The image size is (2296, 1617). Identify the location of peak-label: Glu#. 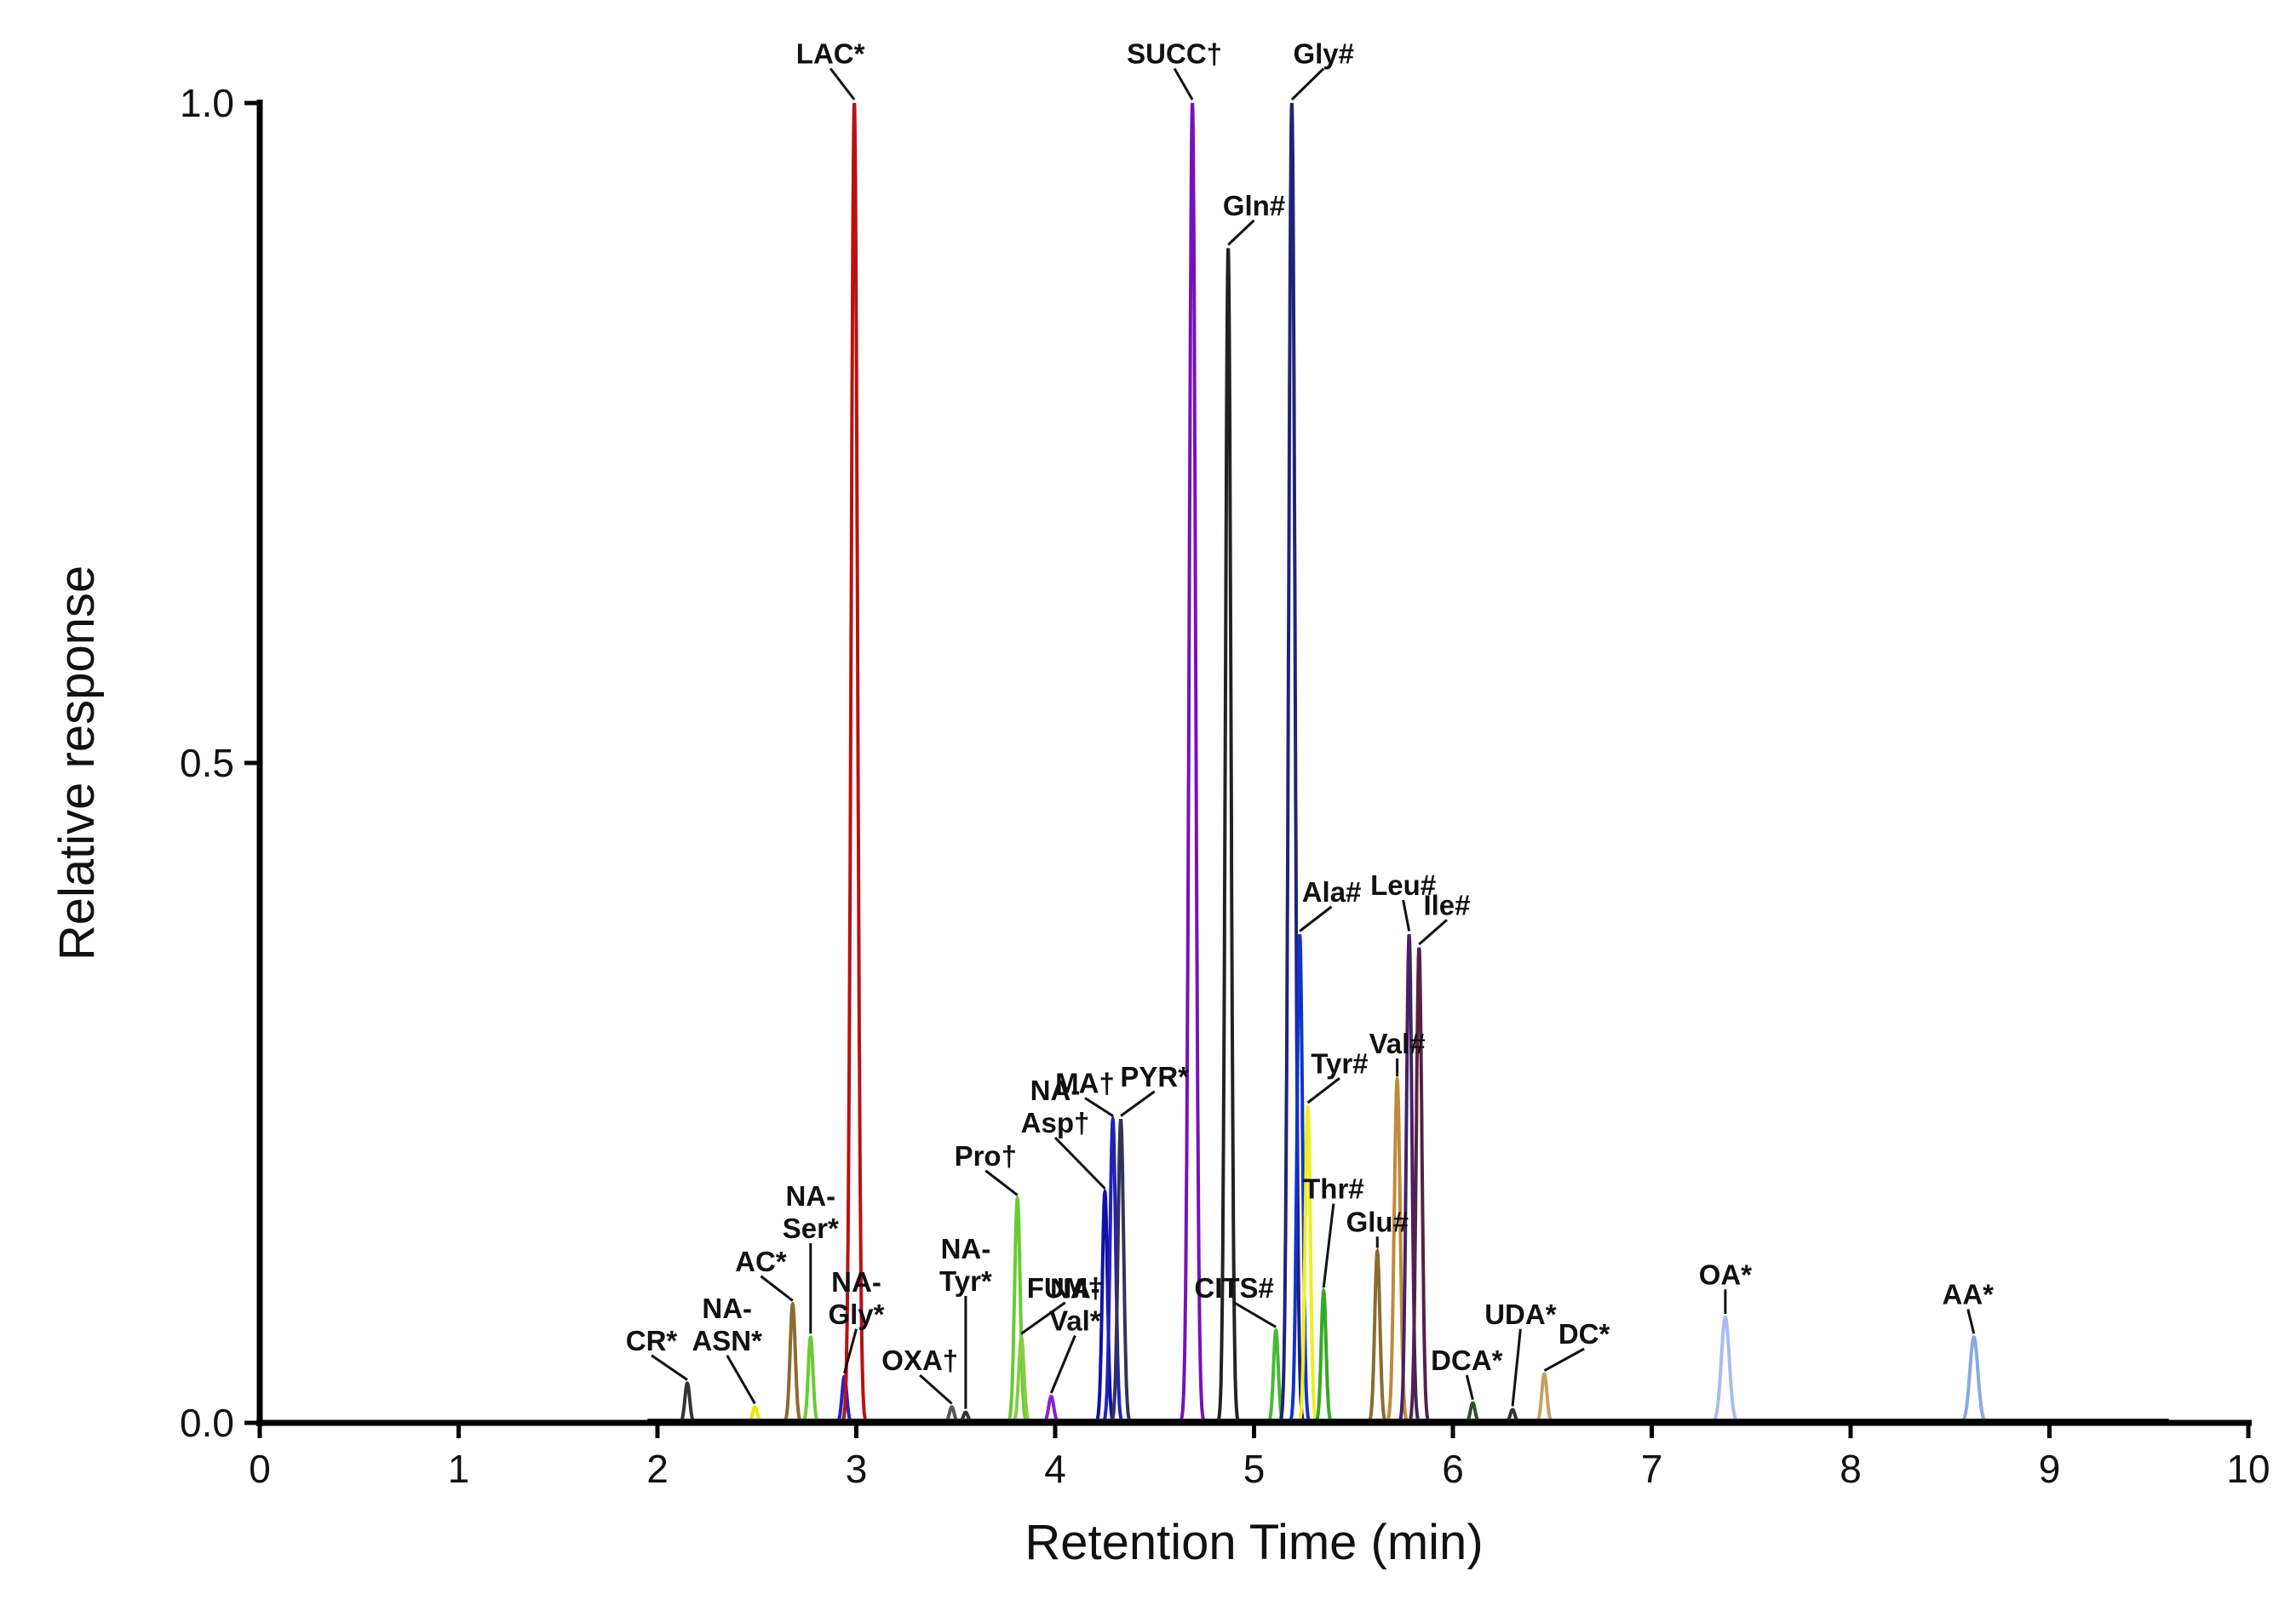
(1377, 1221).